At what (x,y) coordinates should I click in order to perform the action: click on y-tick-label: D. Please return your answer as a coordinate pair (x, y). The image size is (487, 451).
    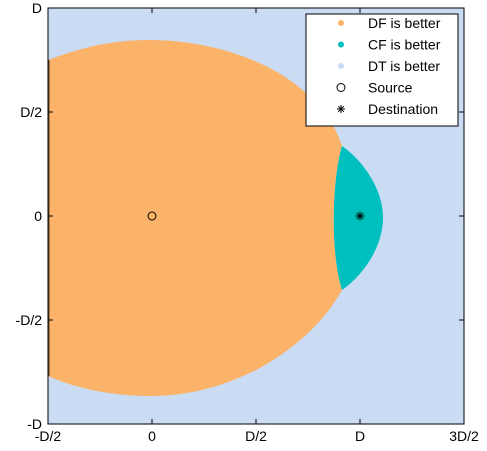
    Looking at the image, I should click on (37, 8).